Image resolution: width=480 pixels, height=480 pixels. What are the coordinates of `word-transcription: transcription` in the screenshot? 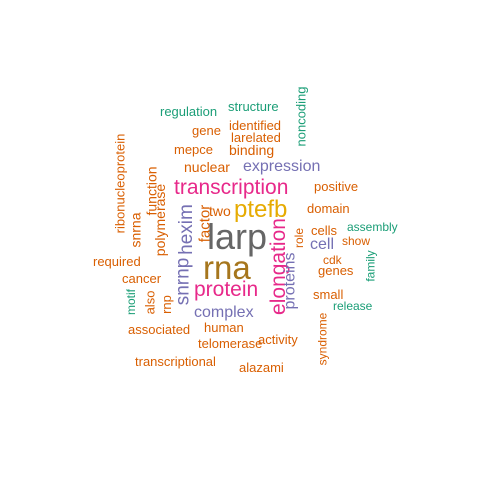 It's located at (231, 187).